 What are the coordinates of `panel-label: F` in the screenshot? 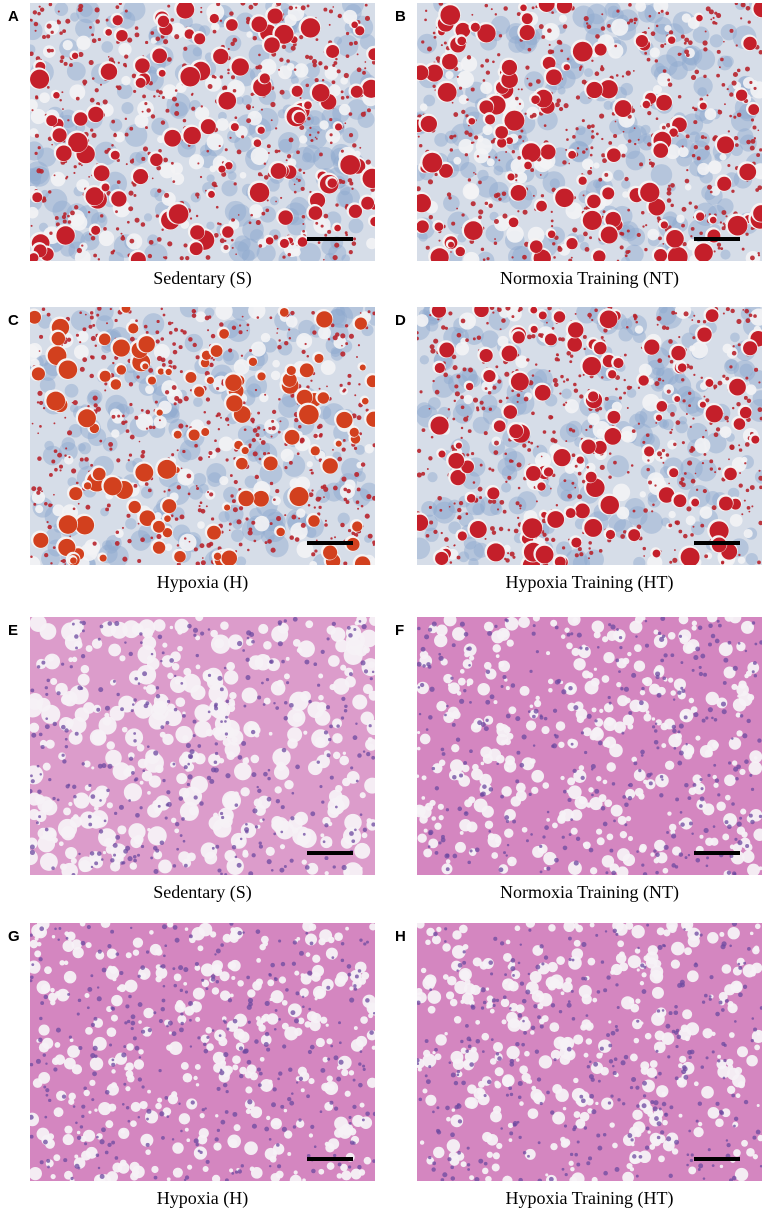 It's located at (399, 630).